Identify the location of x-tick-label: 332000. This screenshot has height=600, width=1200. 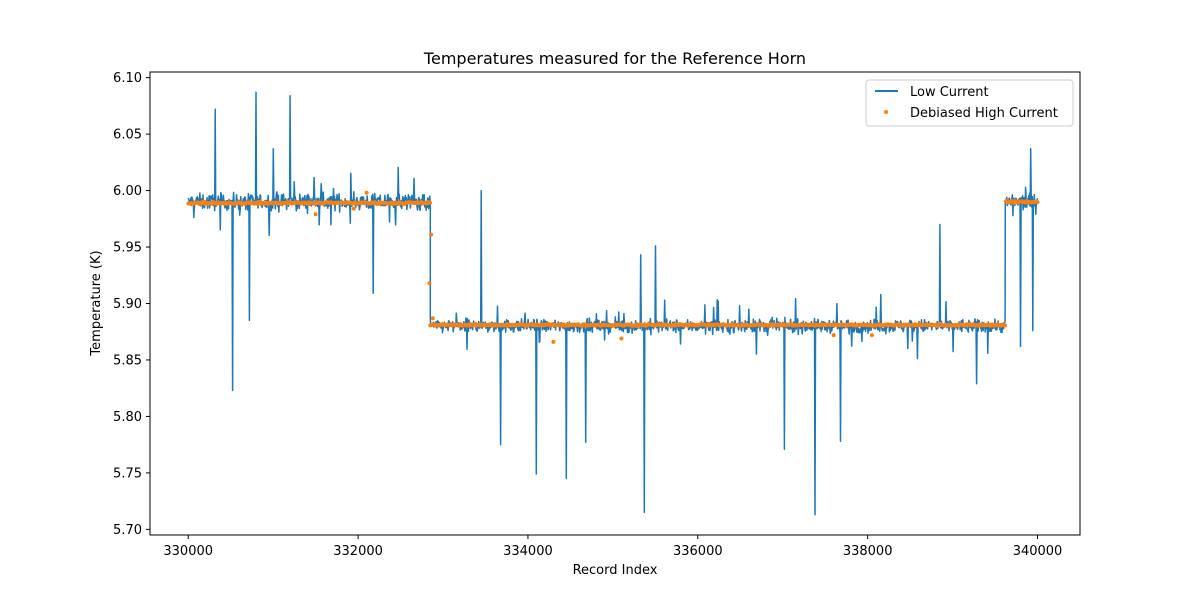
(358, 551).